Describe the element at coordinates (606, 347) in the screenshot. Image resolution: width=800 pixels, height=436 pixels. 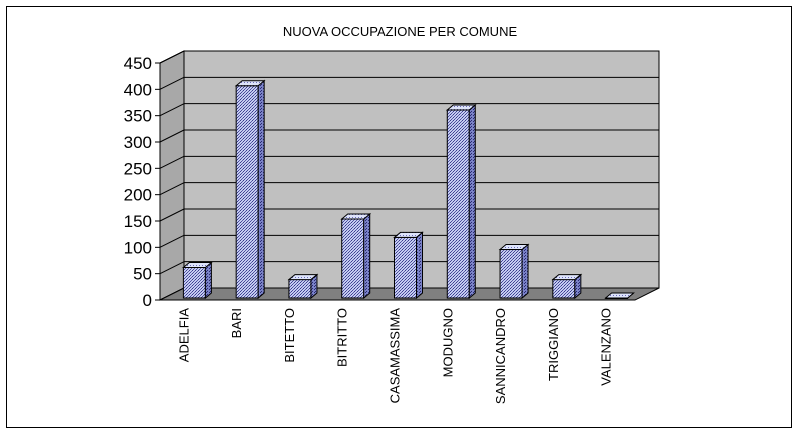
I see `x-tick-label: VALENZANO` at that location.